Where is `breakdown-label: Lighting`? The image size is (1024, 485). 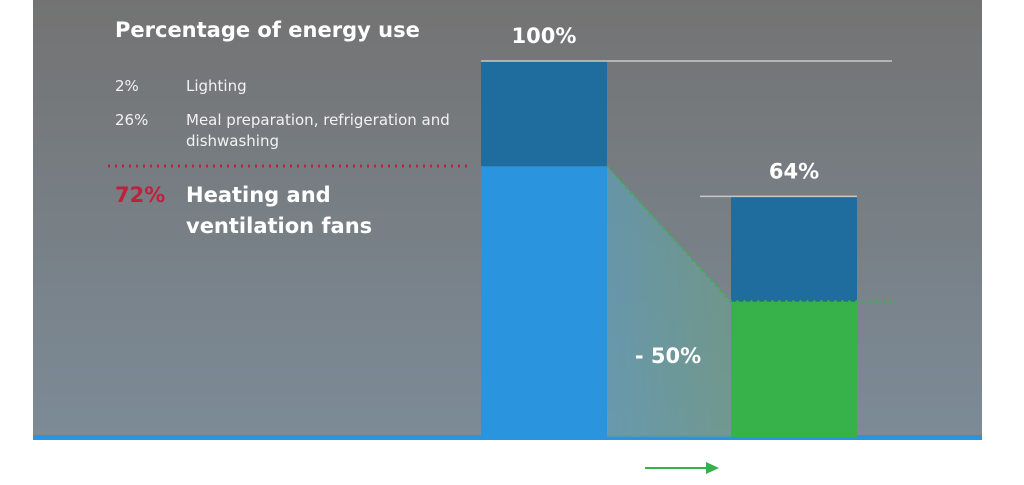 breakdown-label: Lighting is located at coordinates (216, 86).